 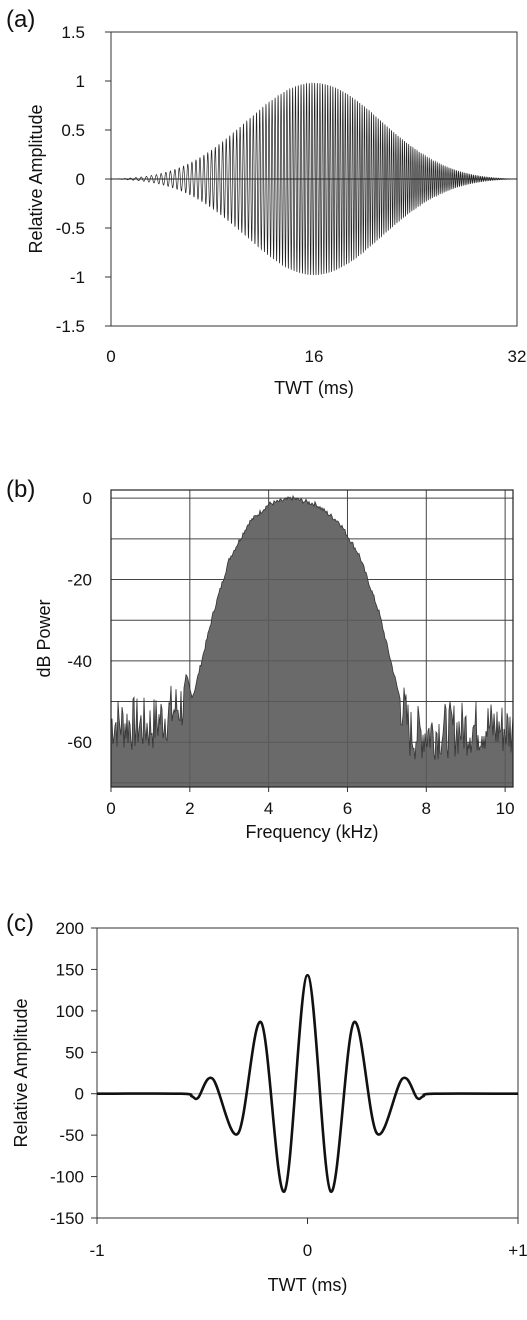 What do you see at coordinates (73, 32) in the screenshot?
I see `y-tick-label-a: 1.5` at bounding box center [73, 32].